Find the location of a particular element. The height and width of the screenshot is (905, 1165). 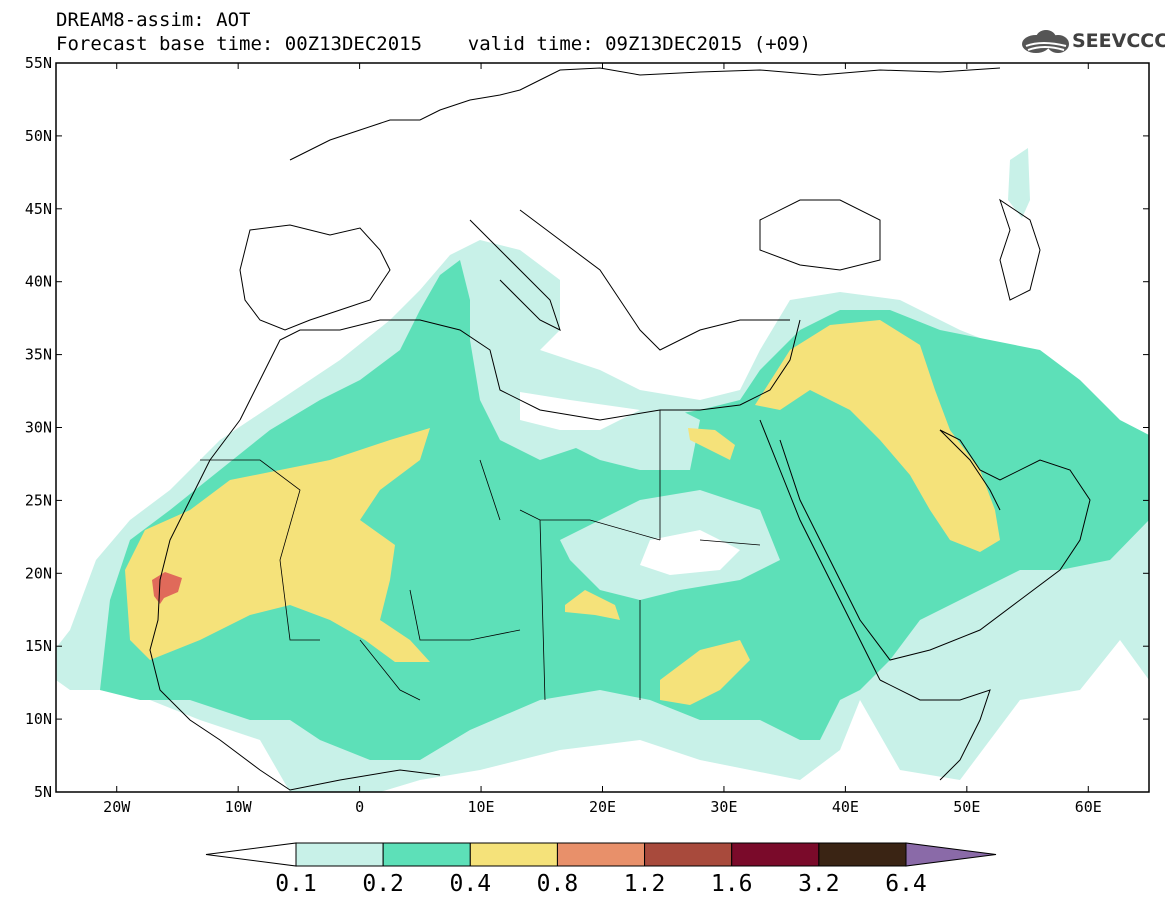

lon-label: 20W is located at coordinates (117, 807).